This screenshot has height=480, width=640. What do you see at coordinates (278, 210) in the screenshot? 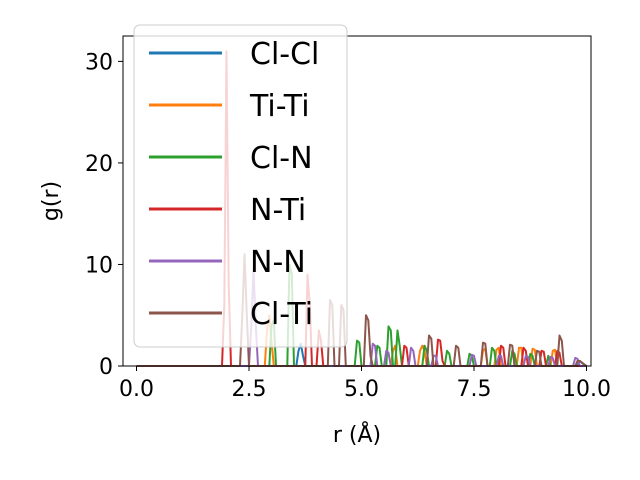
I see `legend-label-n-ti: N-Ti` at bounding box center [278, 210].